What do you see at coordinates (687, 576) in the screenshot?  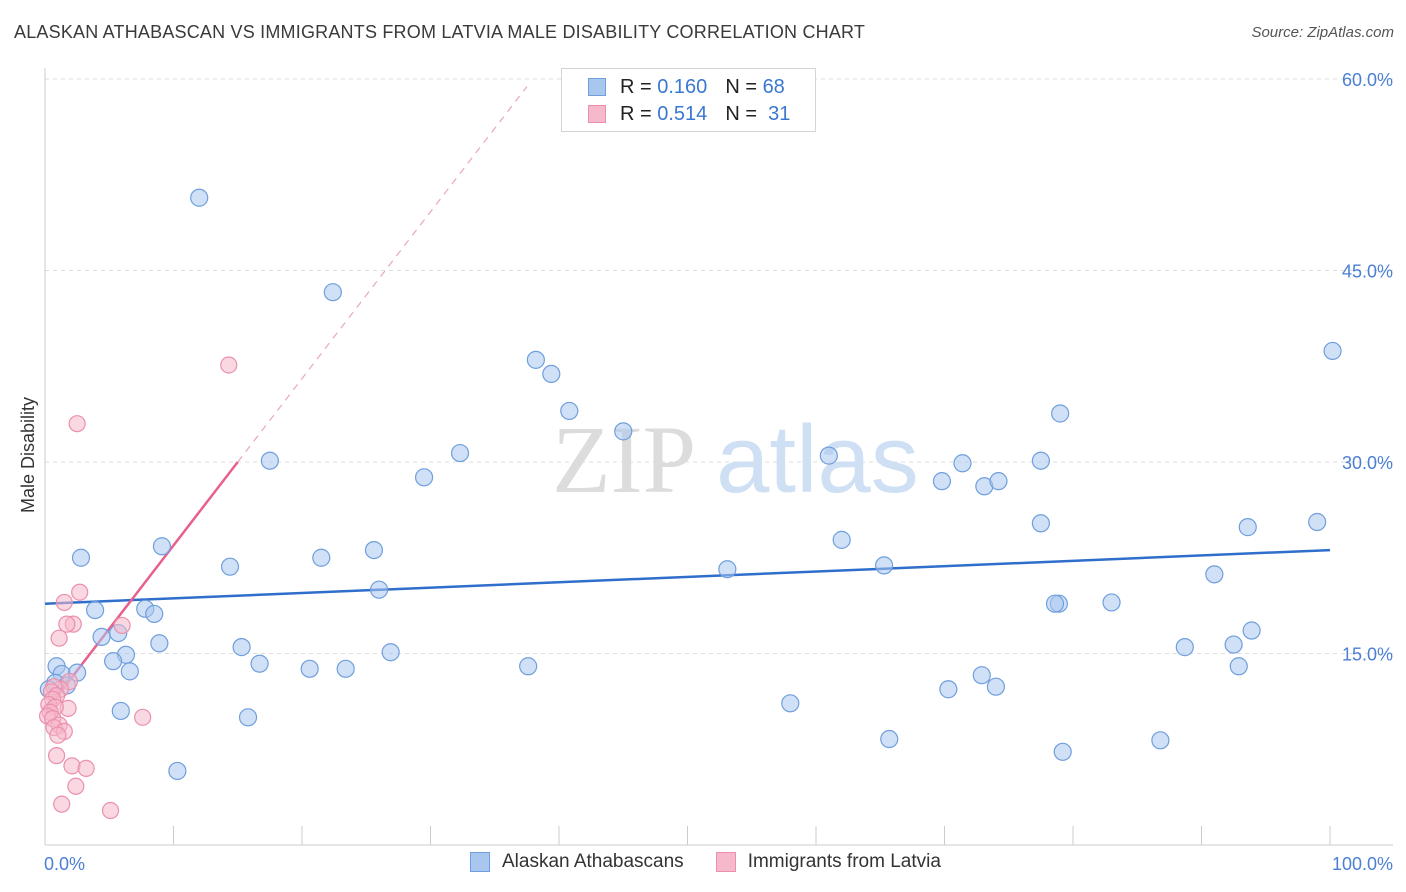 I see `trend-line-blue` at bounding box center [687, 576].